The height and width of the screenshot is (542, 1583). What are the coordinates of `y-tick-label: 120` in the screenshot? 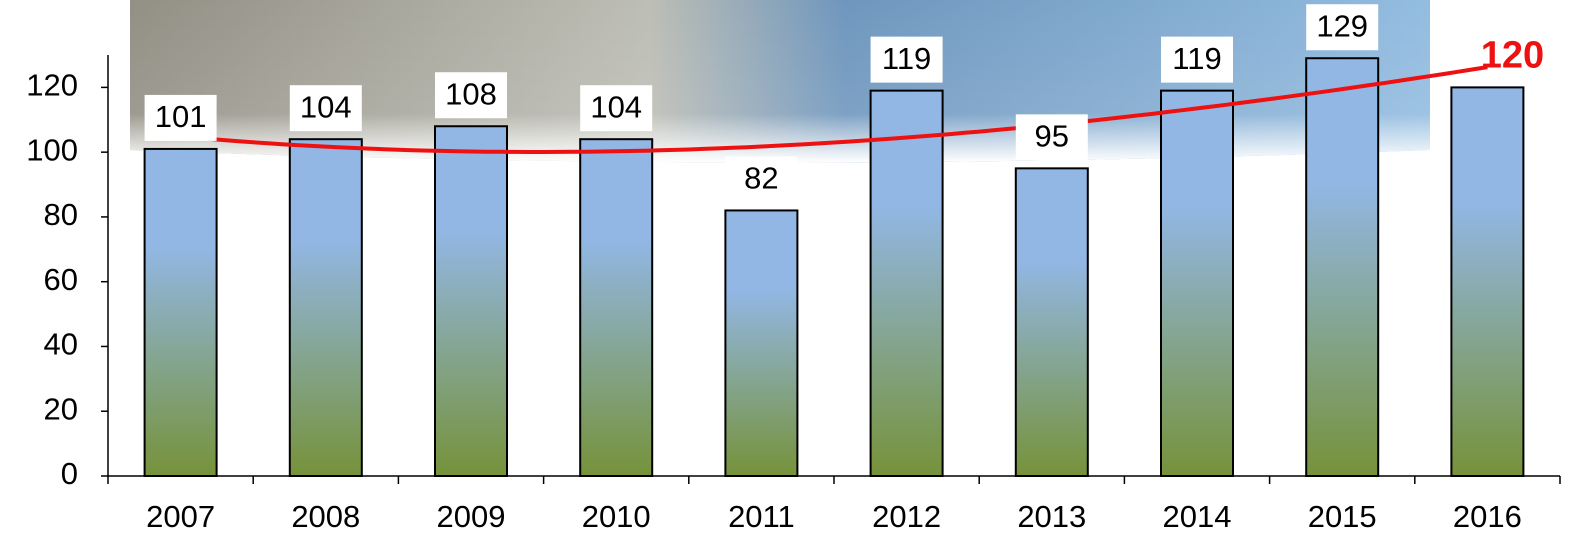 It's located at (52, 85).